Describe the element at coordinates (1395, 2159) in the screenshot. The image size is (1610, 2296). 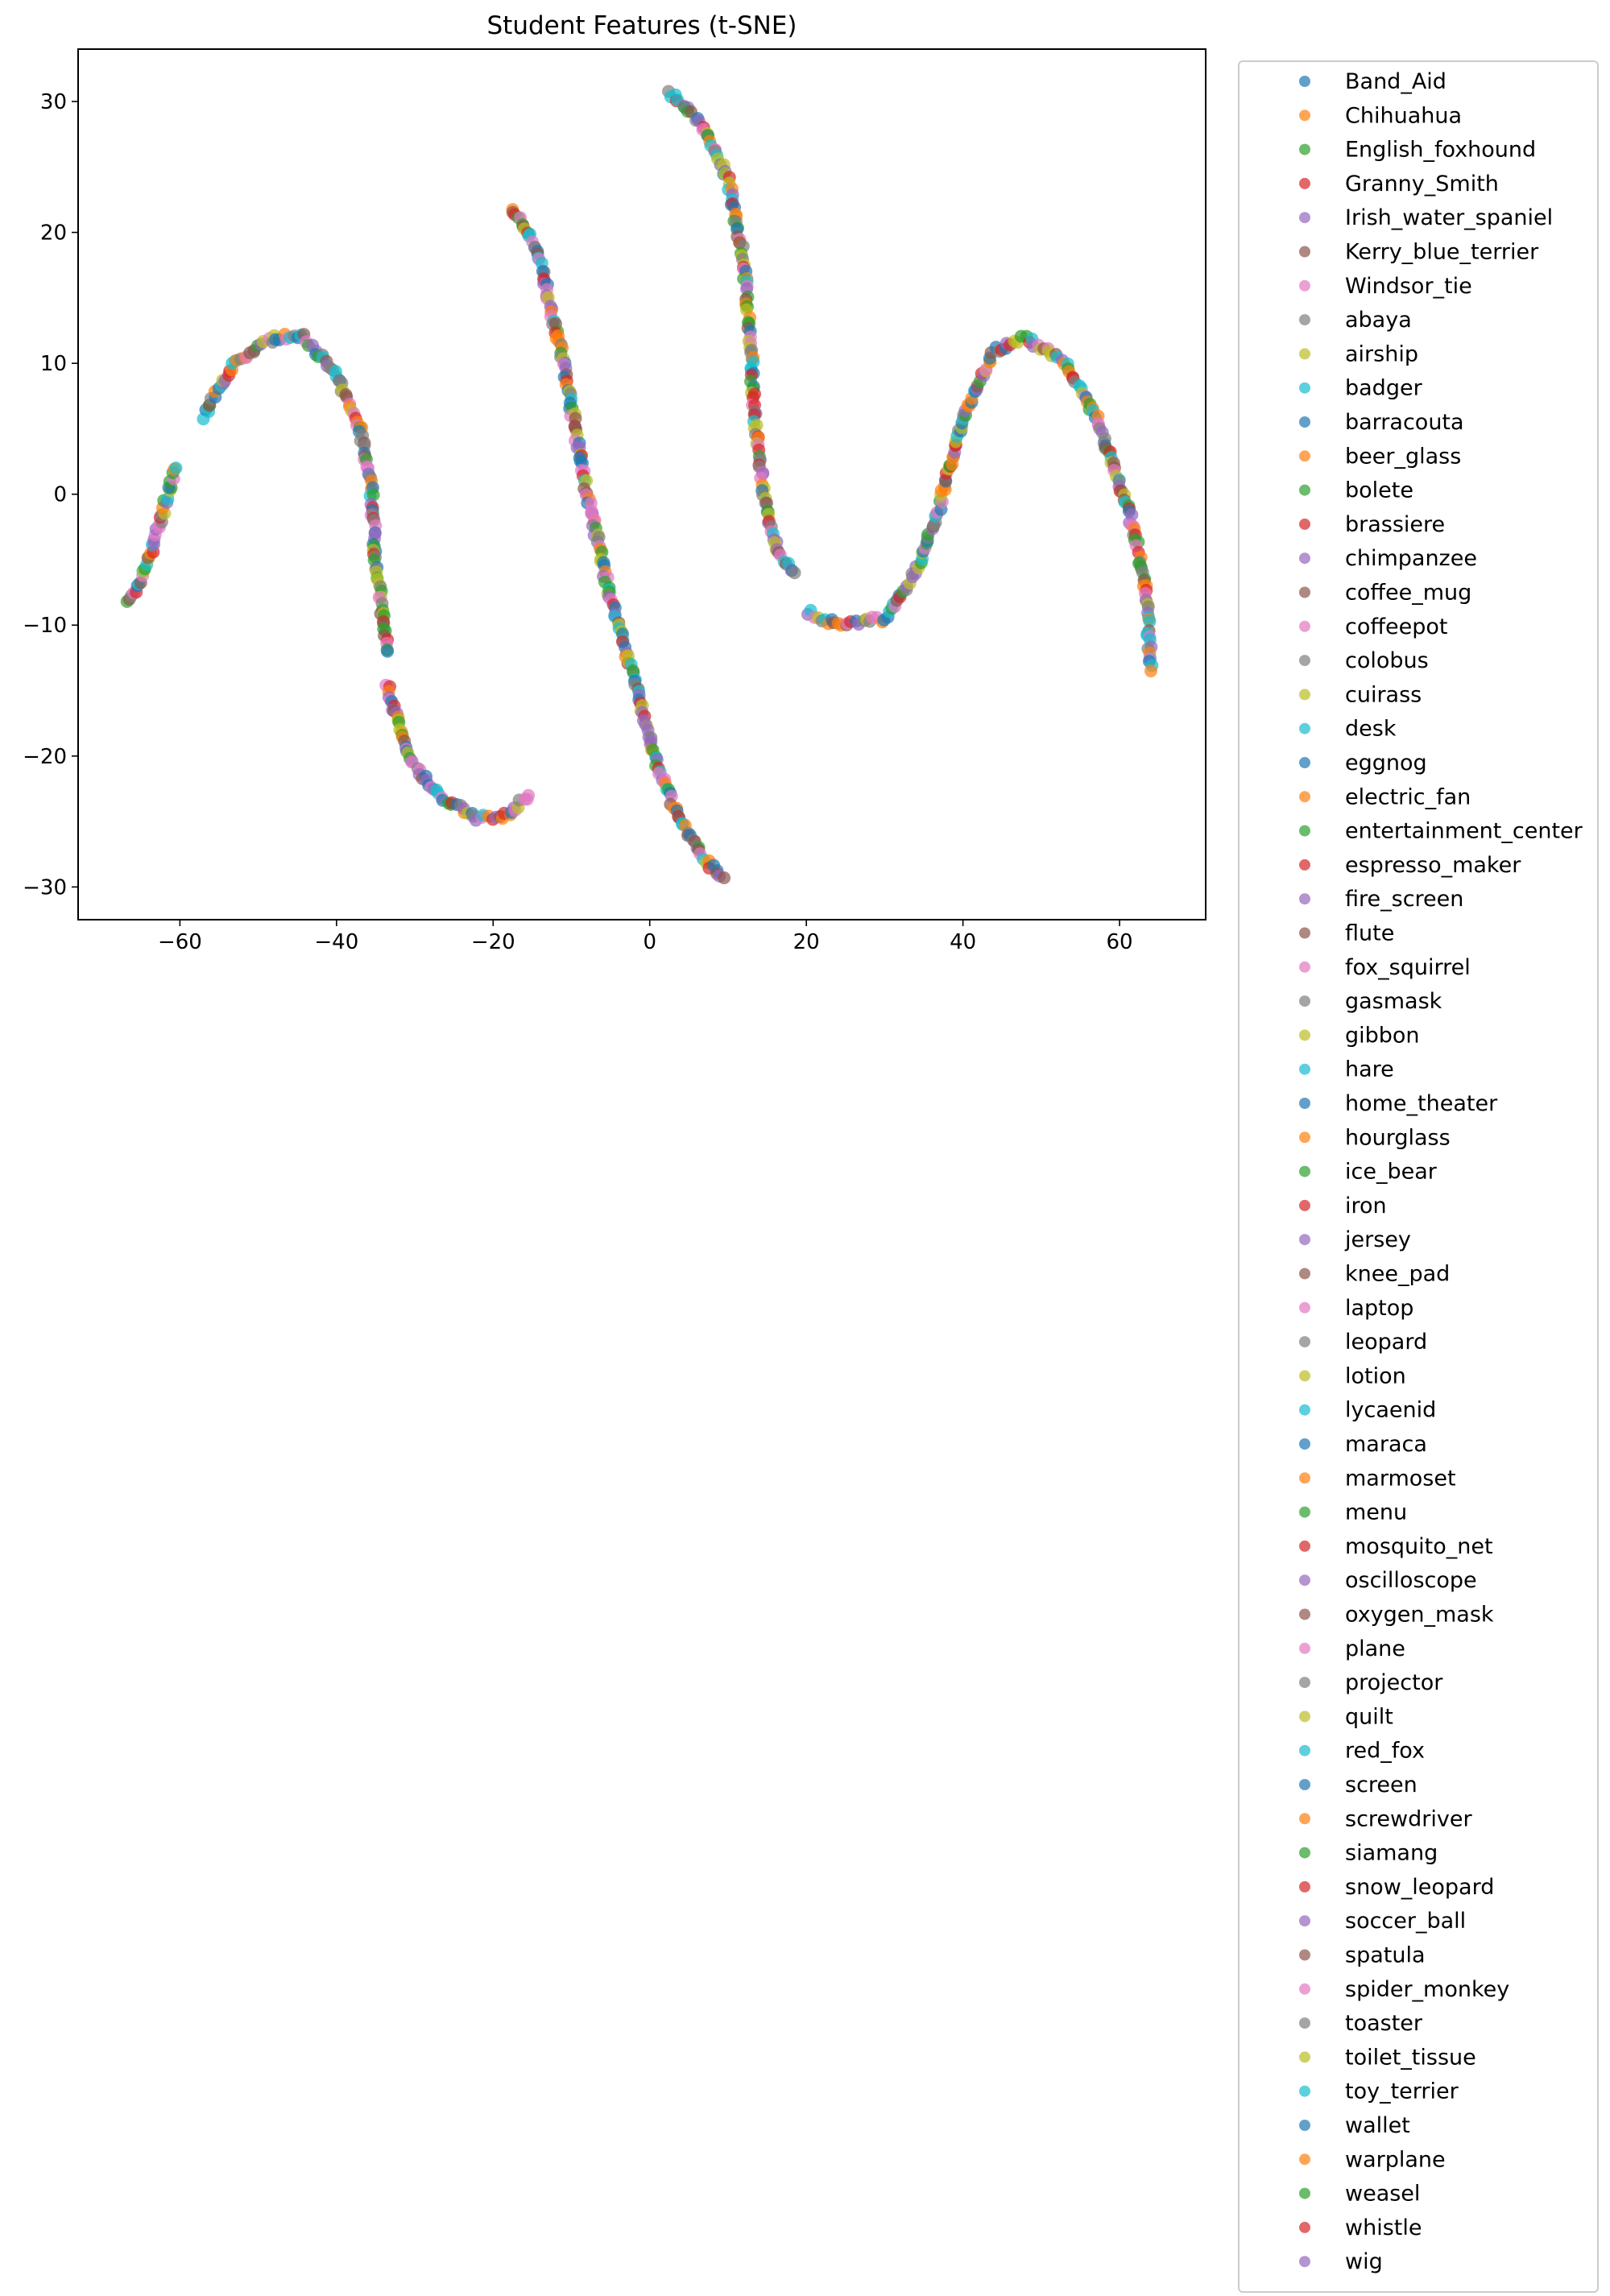
I see `legend-label: warplane` at that location.